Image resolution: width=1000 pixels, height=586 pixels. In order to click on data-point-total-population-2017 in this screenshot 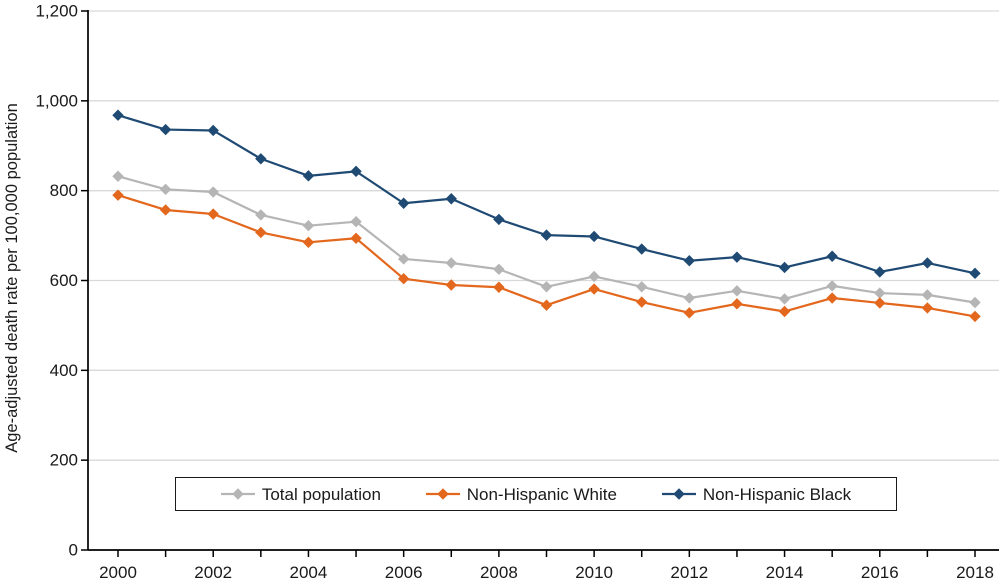, I will do `click(927, 295)`.